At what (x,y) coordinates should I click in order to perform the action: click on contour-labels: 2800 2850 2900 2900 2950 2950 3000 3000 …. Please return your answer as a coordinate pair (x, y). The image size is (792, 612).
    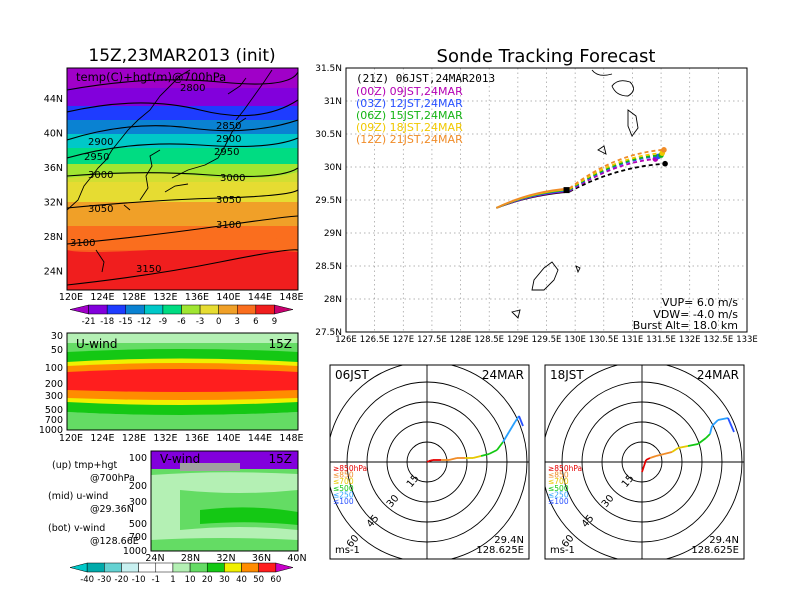
    Looking at the image, I should click on (157, 179).